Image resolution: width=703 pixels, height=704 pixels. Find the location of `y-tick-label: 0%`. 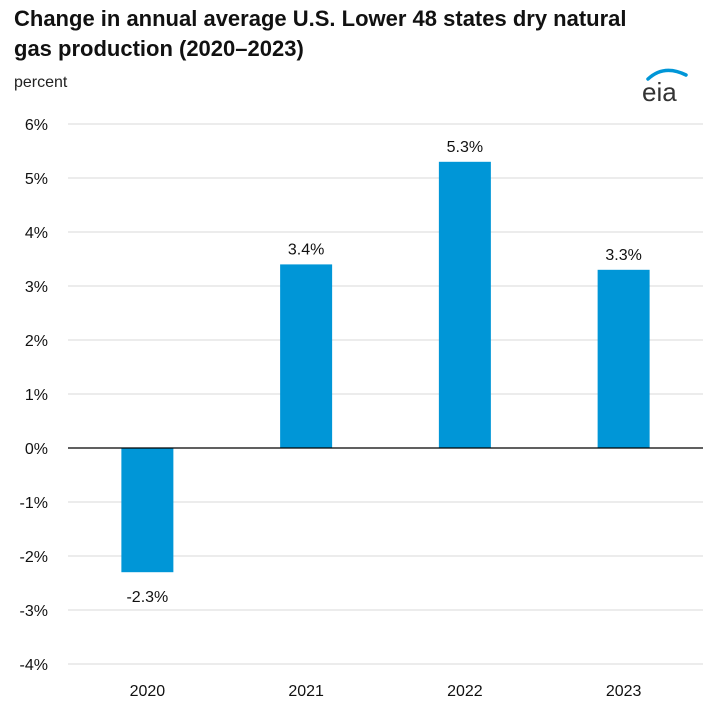

y-tick-label: 0% is located at coordinates (36, 449).